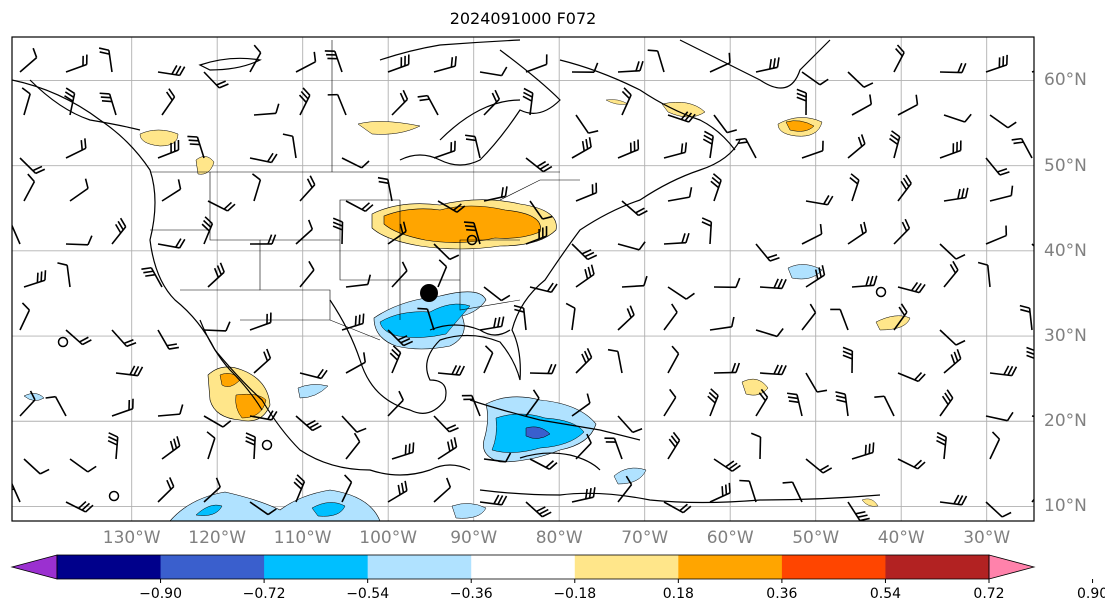  Describe the element at coordinates (989, 594) in the screenshot. I see `colorbar-tick-label: 0.72` at that location.